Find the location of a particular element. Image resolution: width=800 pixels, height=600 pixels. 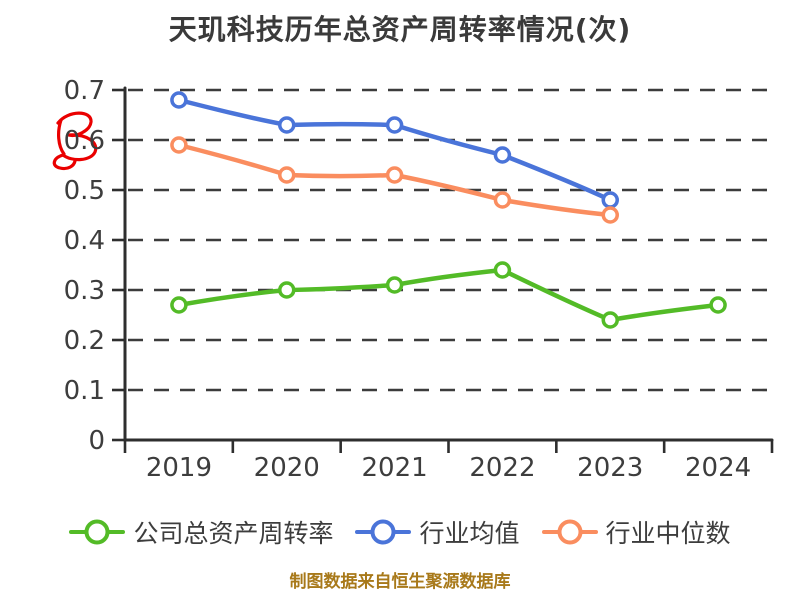

legend-item-1: 行业均值 is located at coordinates (437, 532).